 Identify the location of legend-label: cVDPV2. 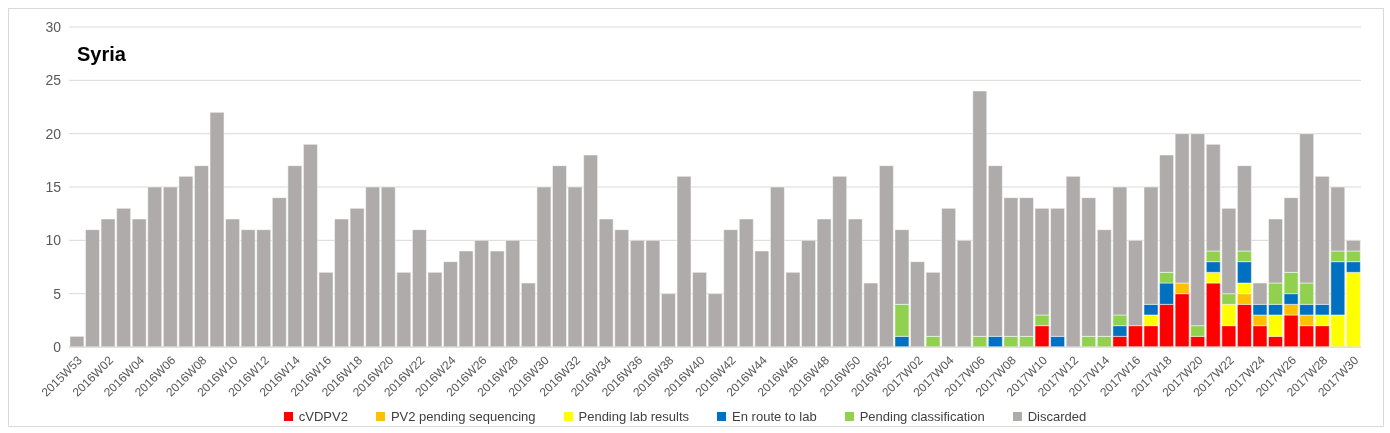
(323, 416).